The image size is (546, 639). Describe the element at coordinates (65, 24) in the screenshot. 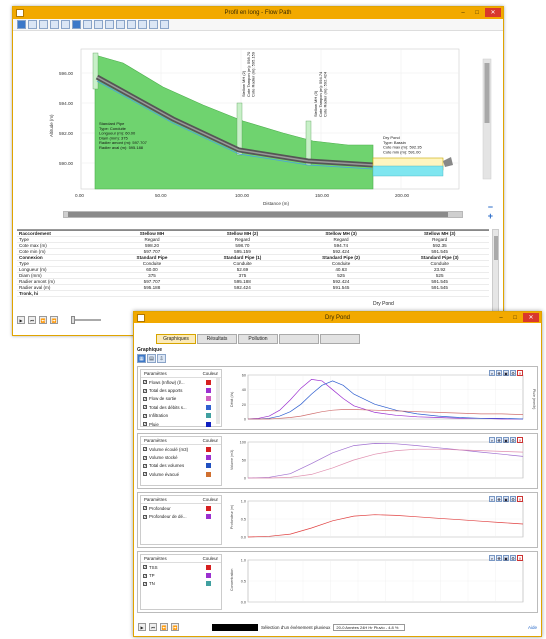

I see `measure-icon` at that location.